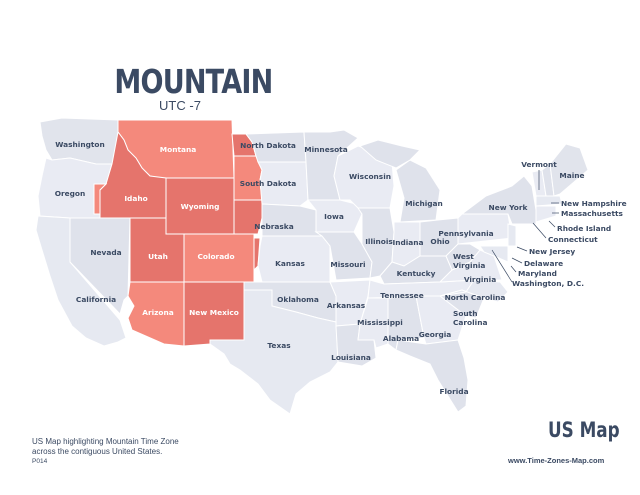 The height and width of the screenshot is (495, 640). I want to click on label-oregon: Oregon, so click(70, 193).